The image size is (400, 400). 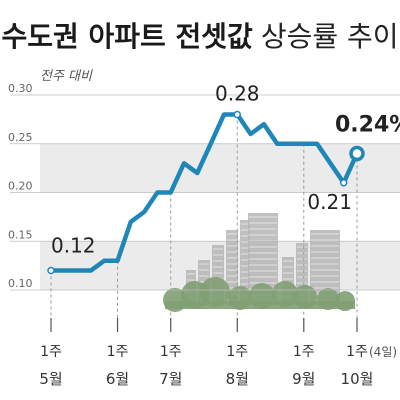 What do you see at coordinates (73, 246) in the screenshot?
I see `value-label: 0.12` at bounding box center [73, 246].